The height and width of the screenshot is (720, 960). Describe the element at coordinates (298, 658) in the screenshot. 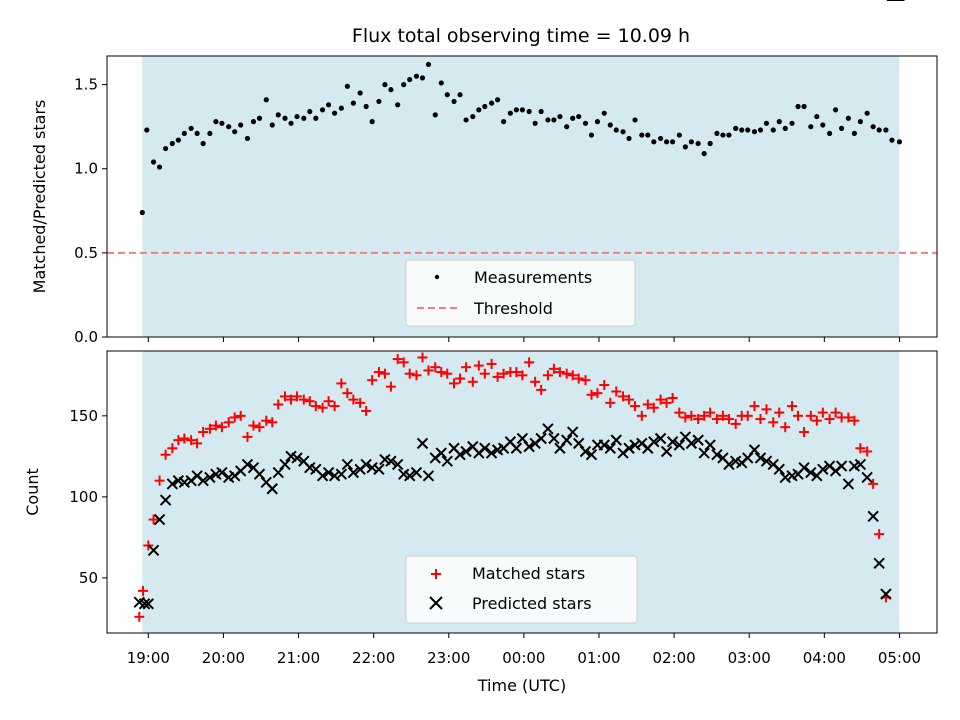

I see `x-tick-label: 21:00` at that location.